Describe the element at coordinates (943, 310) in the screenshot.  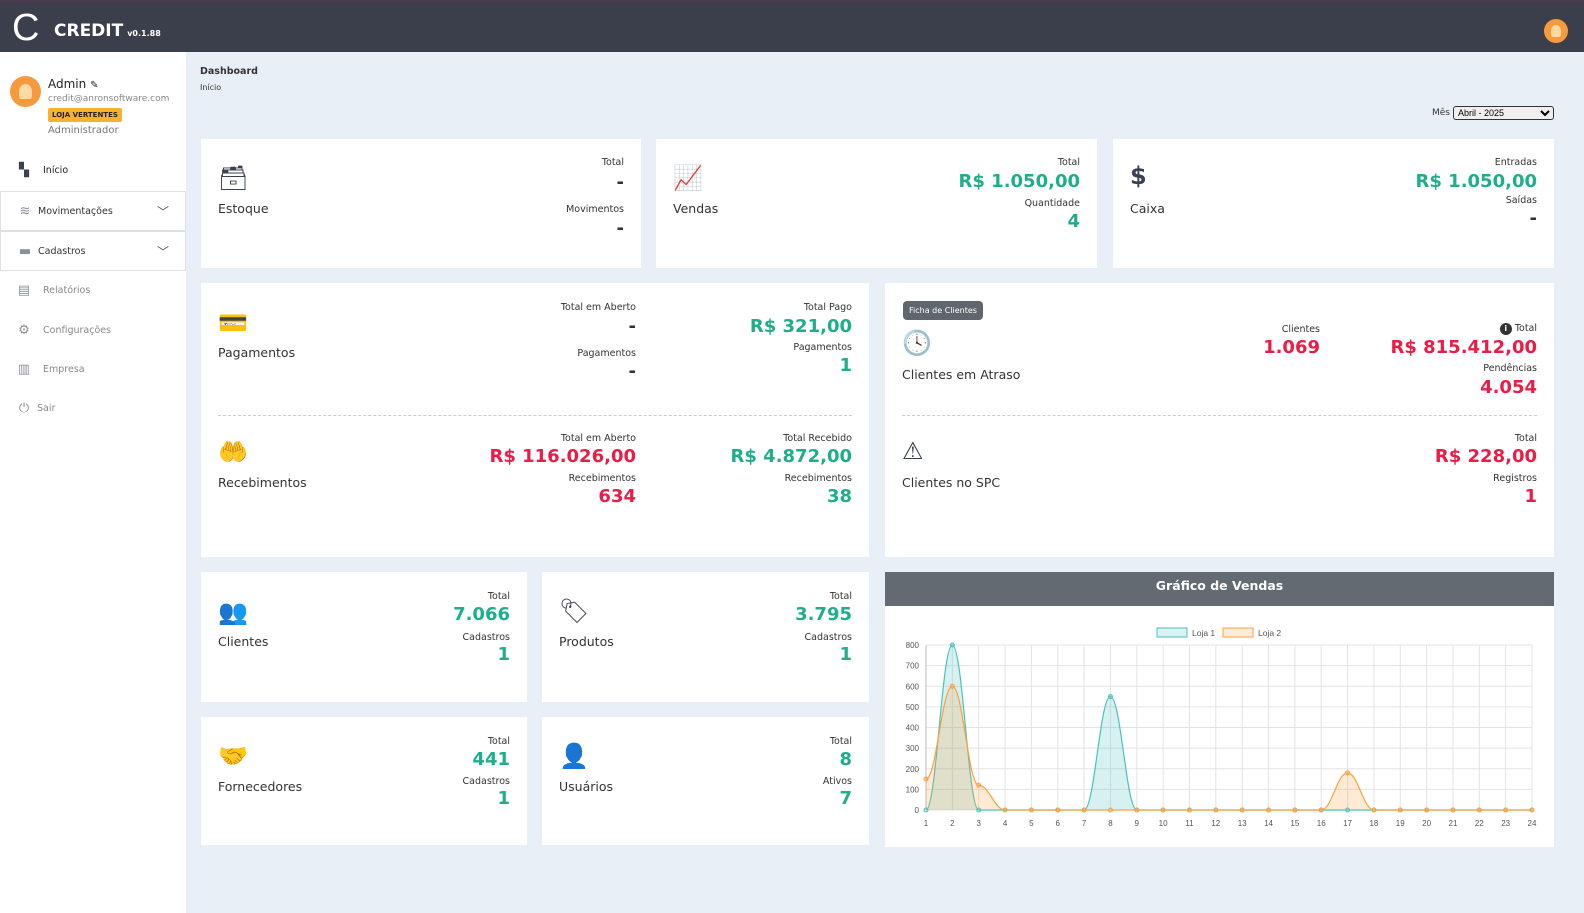
I see `ficha-clientes-button: Ficha de Clientes` at that location.